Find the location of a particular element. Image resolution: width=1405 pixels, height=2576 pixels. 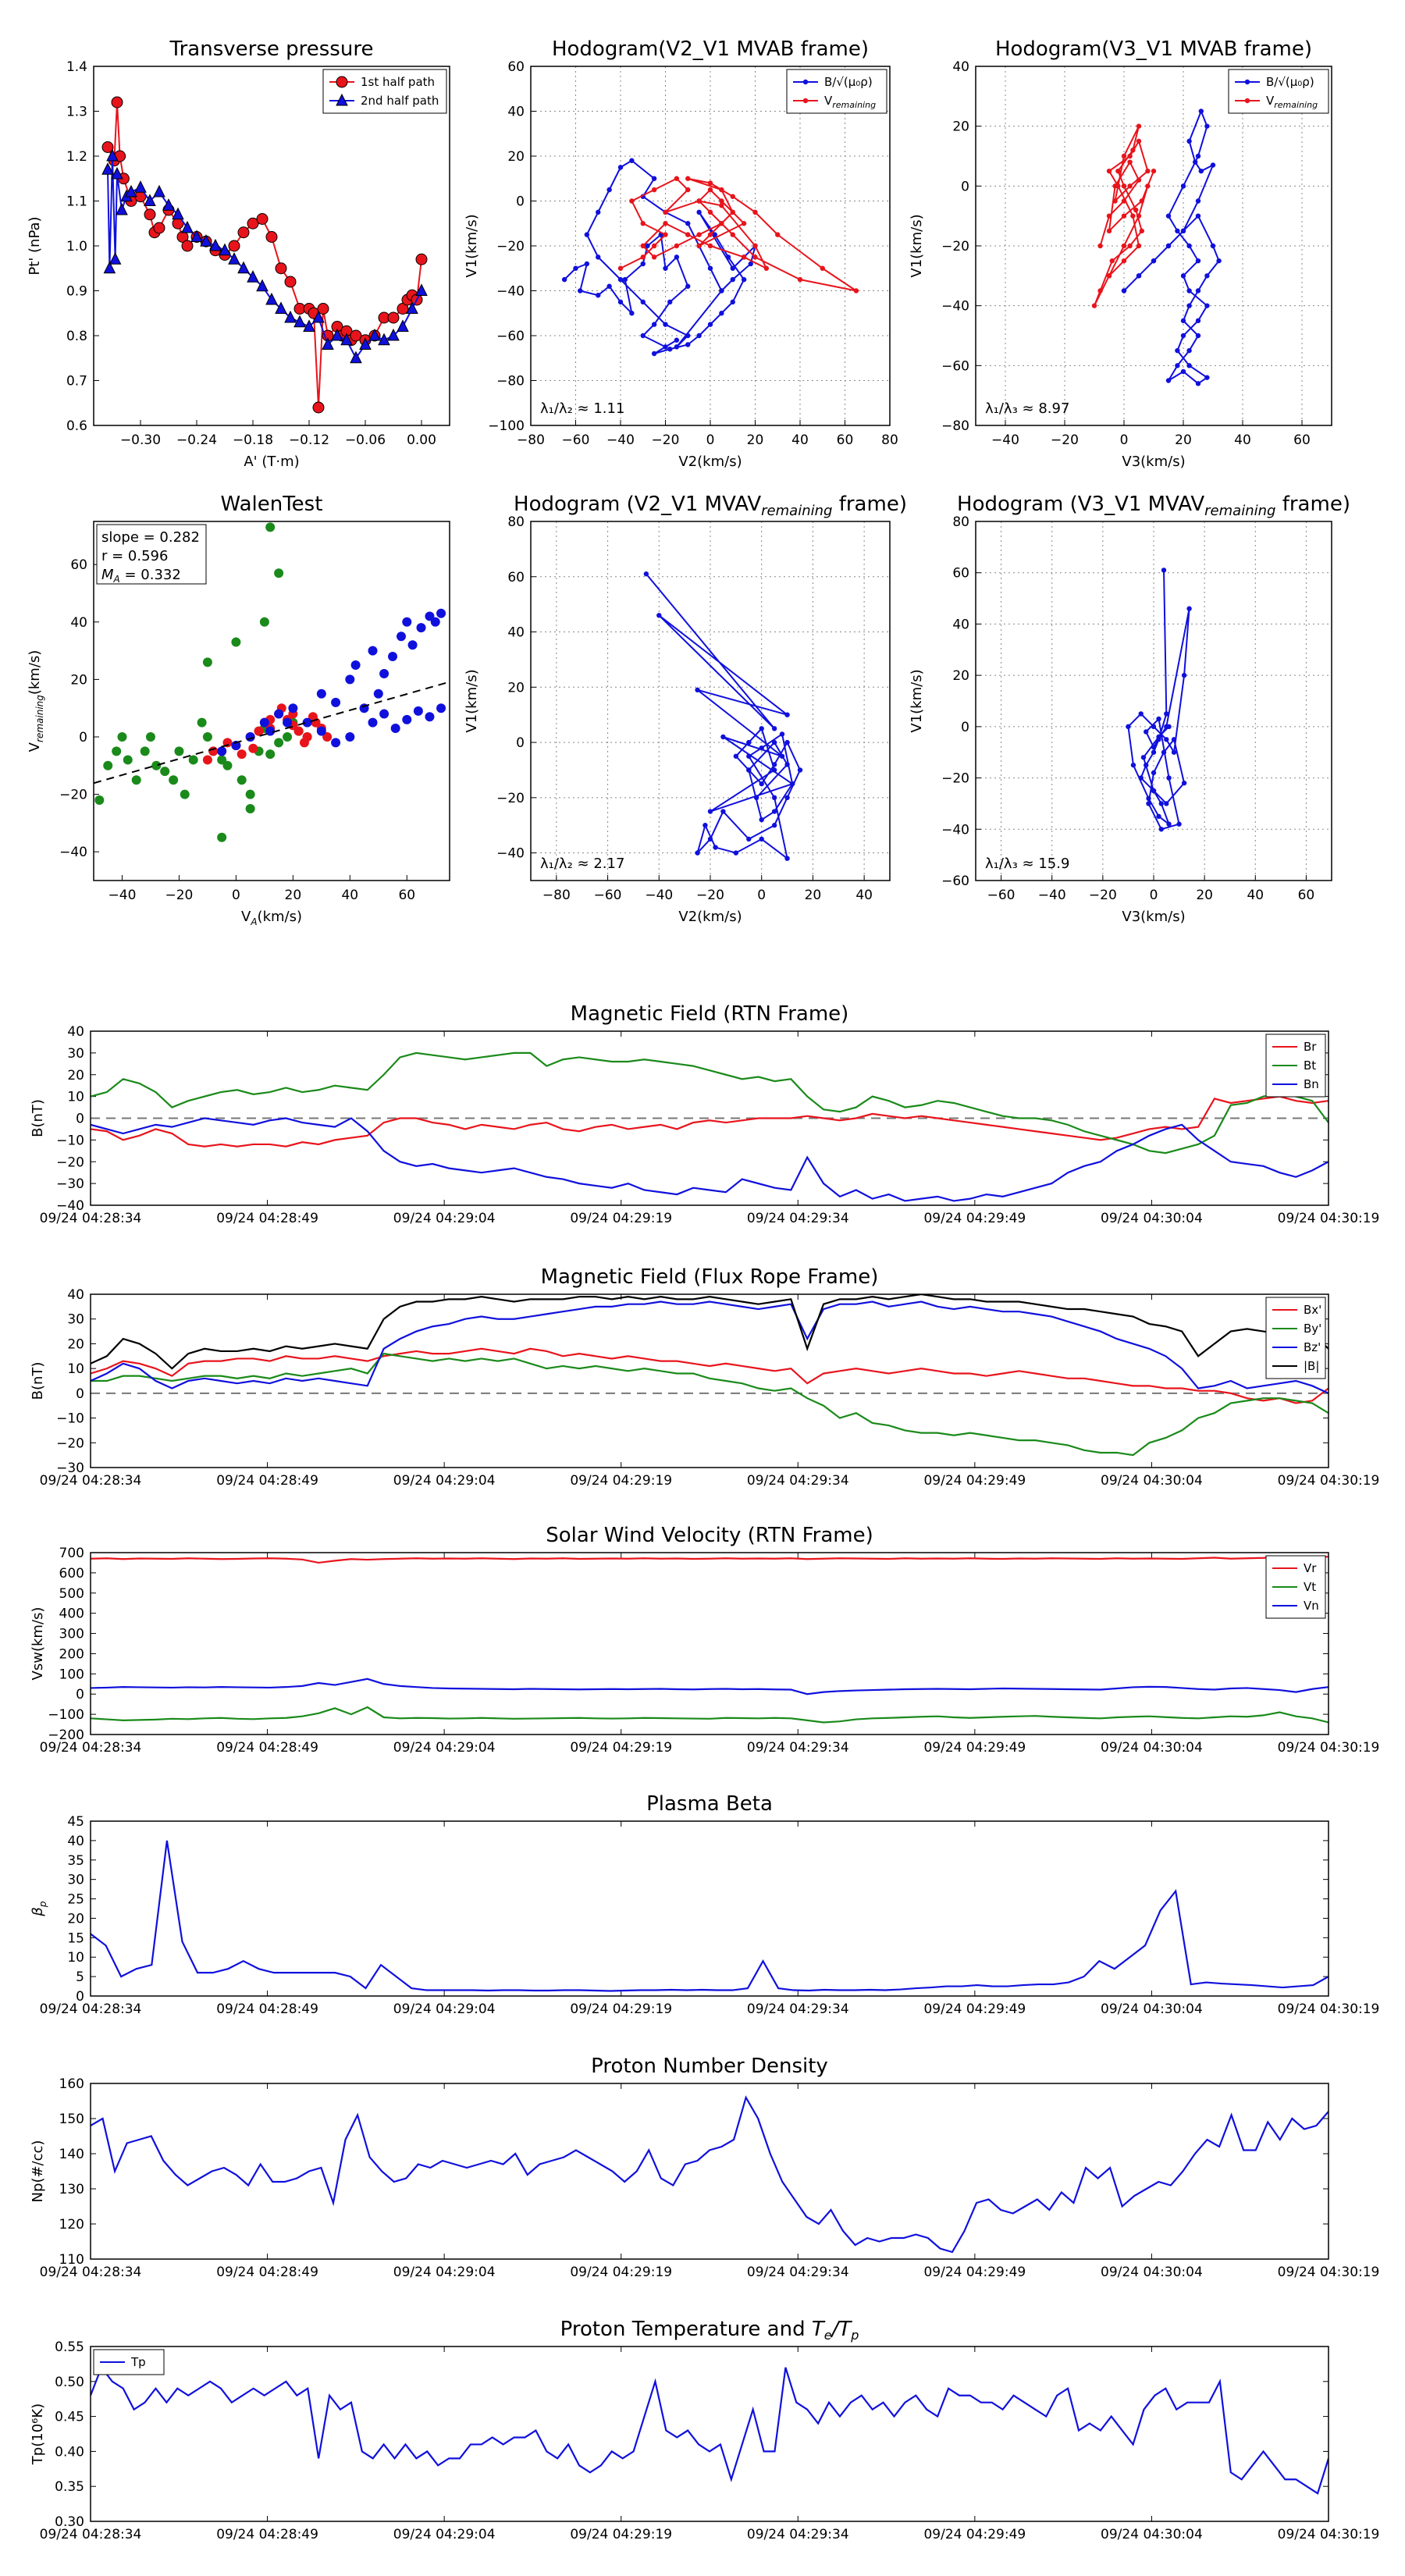

legend-part: V is located at coordinates (828, 101).